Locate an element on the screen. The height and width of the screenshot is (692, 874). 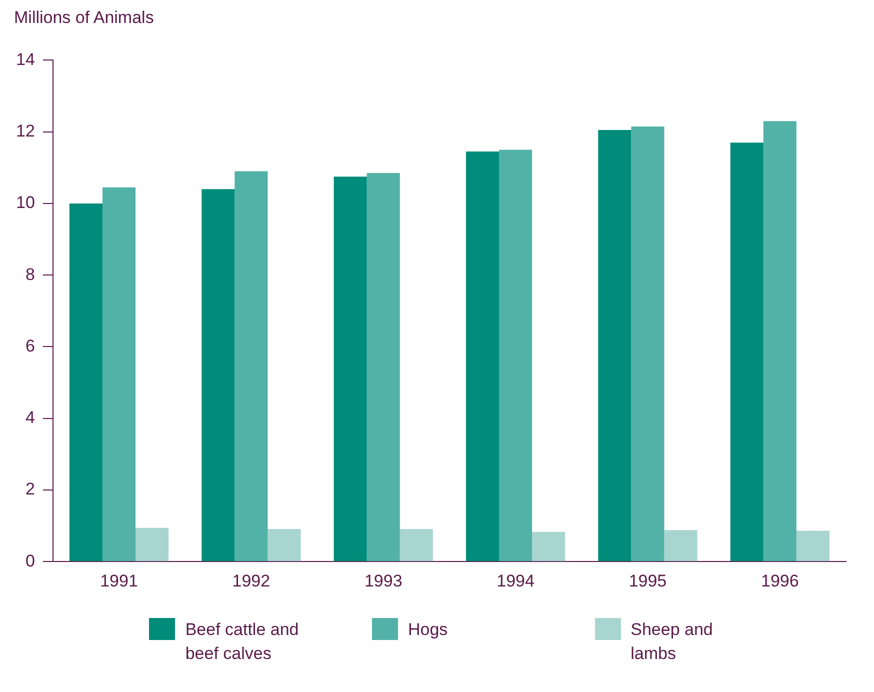
y-tick-label: 4 is located at coordinates (30, 418).